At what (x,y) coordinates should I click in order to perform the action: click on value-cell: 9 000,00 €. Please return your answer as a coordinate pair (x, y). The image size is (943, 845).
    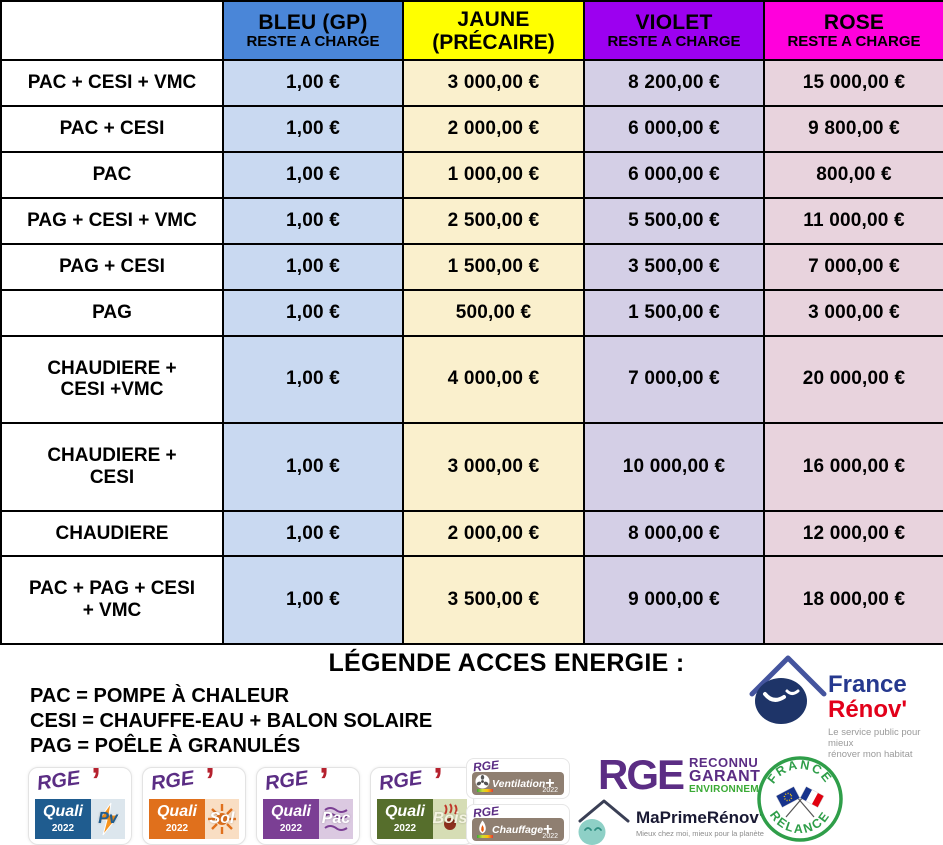
    Looking at the image, I should click on (674, 600).